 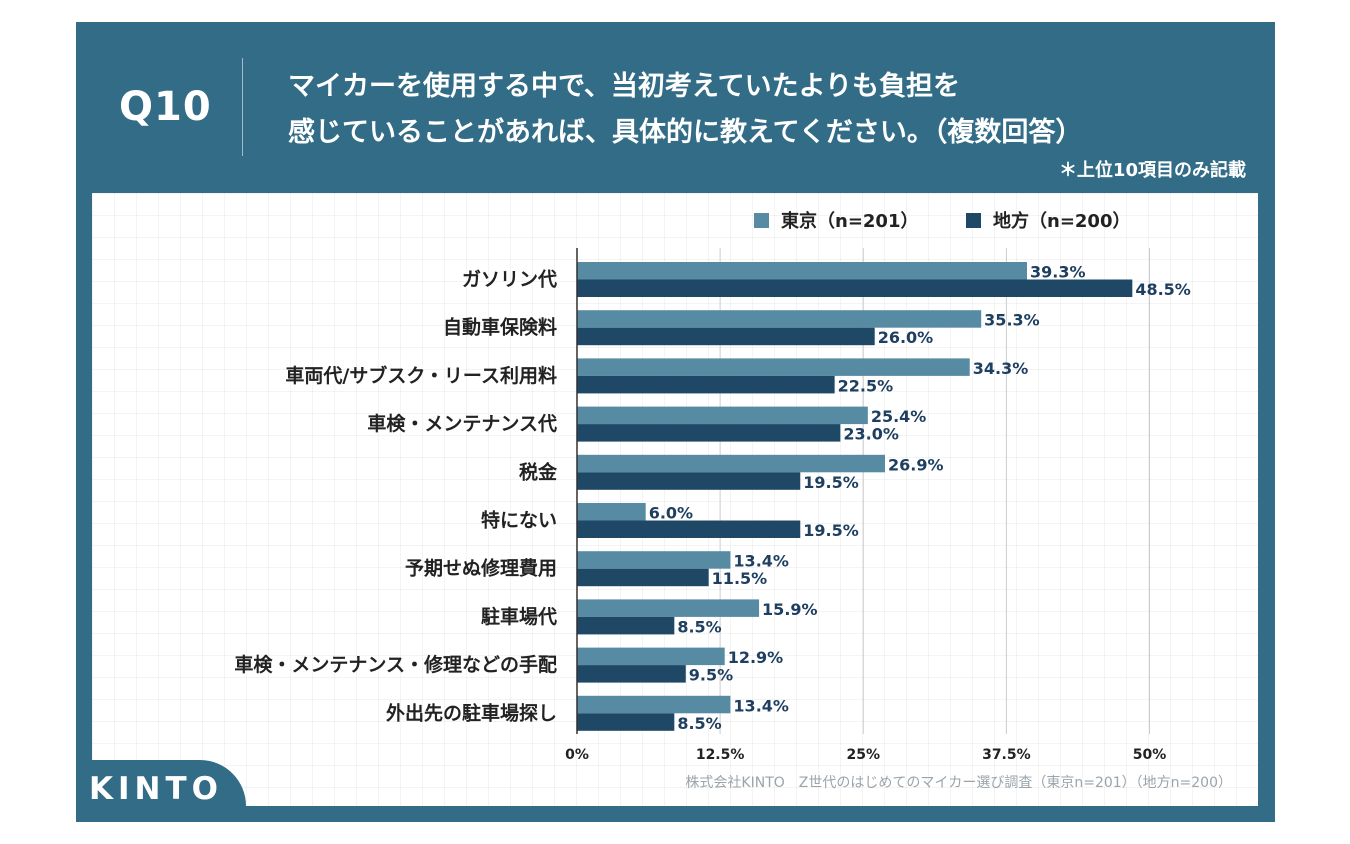 What do you see at coordinates (863, 755) in the screenshot?
I see `x-tick-label: 25%` at bounding box center [863, 755].